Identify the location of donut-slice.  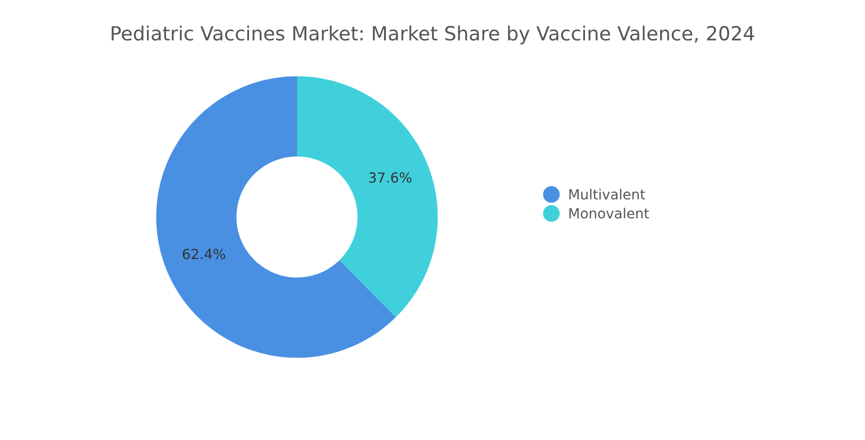
(367, 197).